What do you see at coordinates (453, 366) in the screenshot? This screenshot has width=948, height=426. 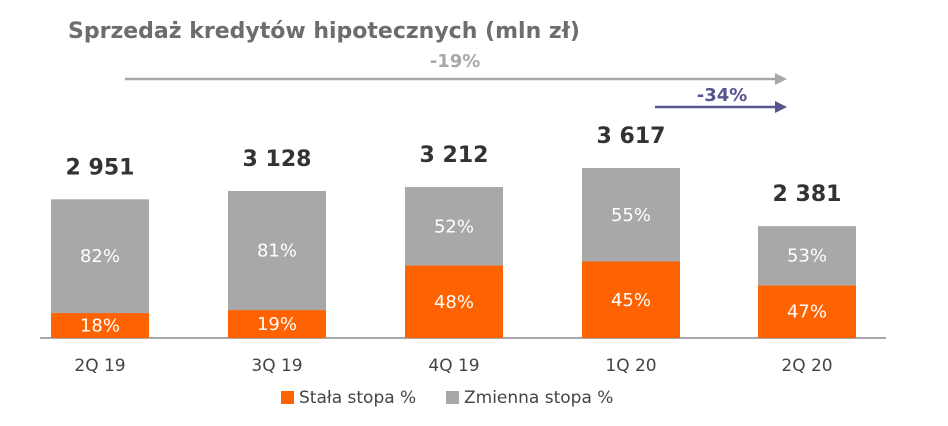 I see `x-tick-label: 4Q 19` at bounding box center [453, 366].